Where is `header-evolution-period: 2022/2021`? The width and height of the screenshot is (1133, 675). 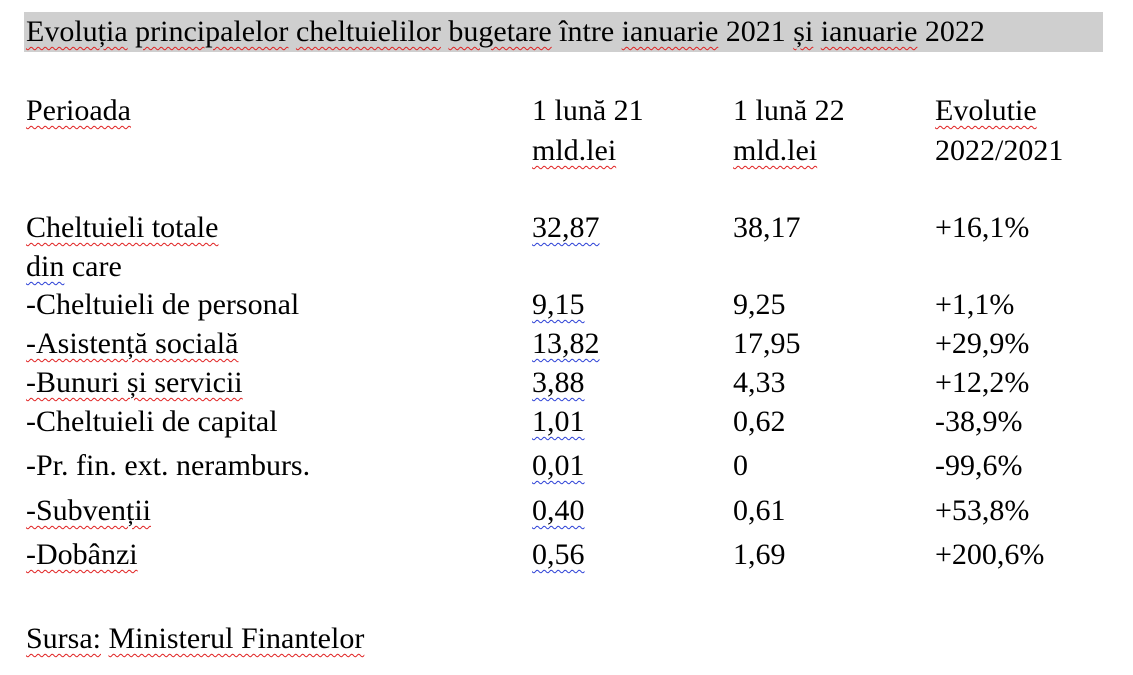 header-evolution-period: 2022/2021 is located at coordinates (999, 150).